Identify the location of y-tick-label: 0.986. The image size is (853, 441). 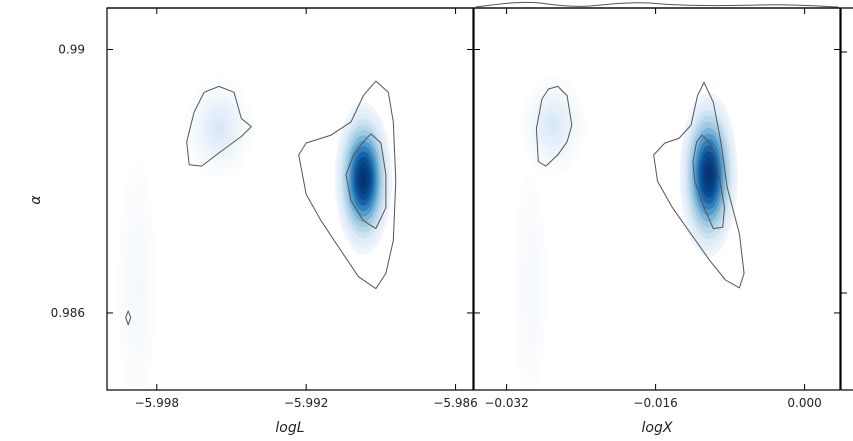
(68, 313).